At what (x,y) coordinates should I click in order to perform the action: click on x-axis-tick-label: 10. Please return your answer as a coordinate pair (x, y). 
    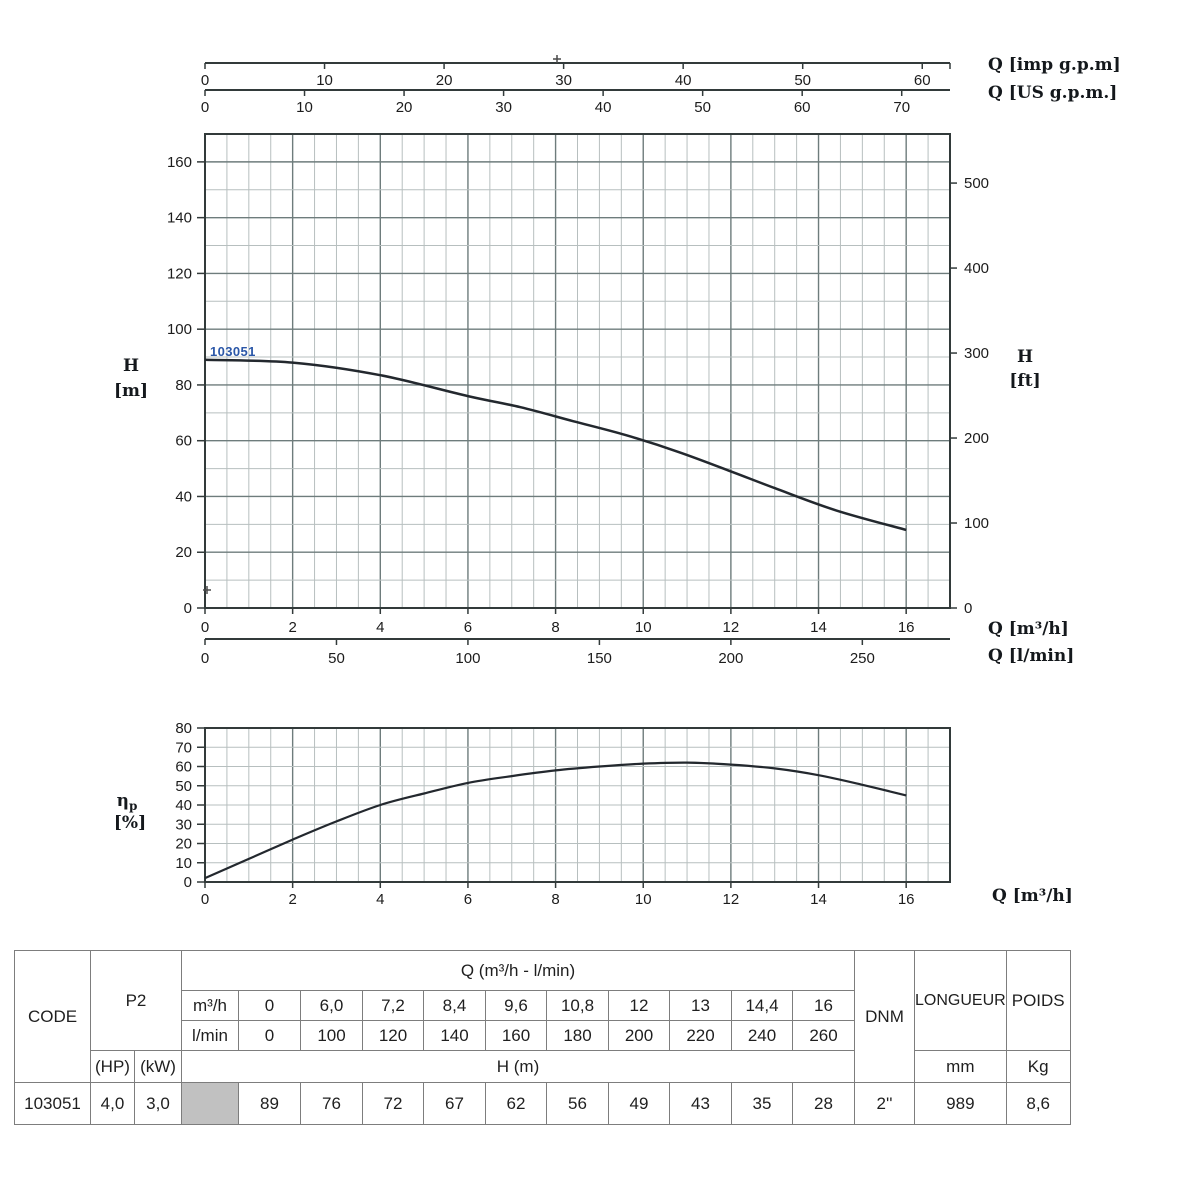
    Looking at the image, I should click on (643, 627).